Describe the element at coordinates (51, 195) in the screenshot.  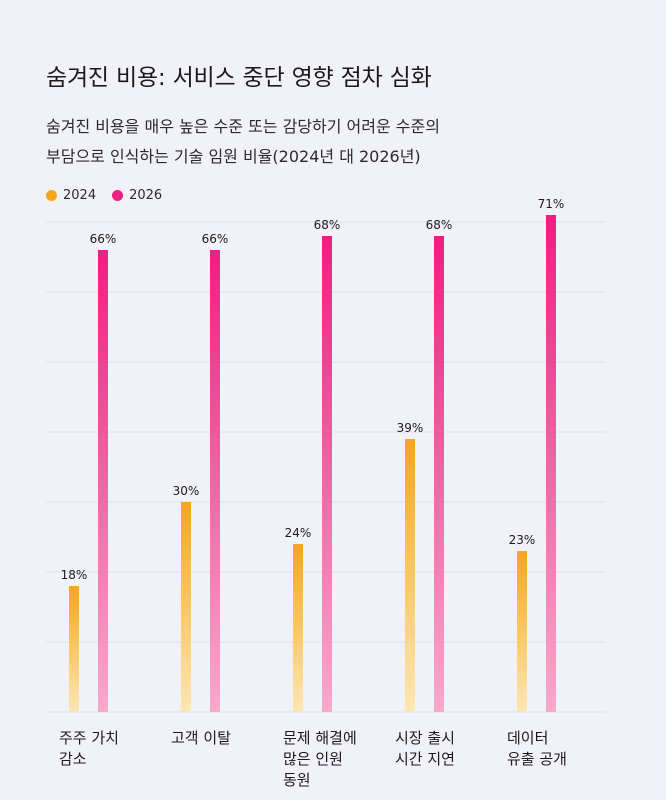
I see `legend-dot-2024` at that location.